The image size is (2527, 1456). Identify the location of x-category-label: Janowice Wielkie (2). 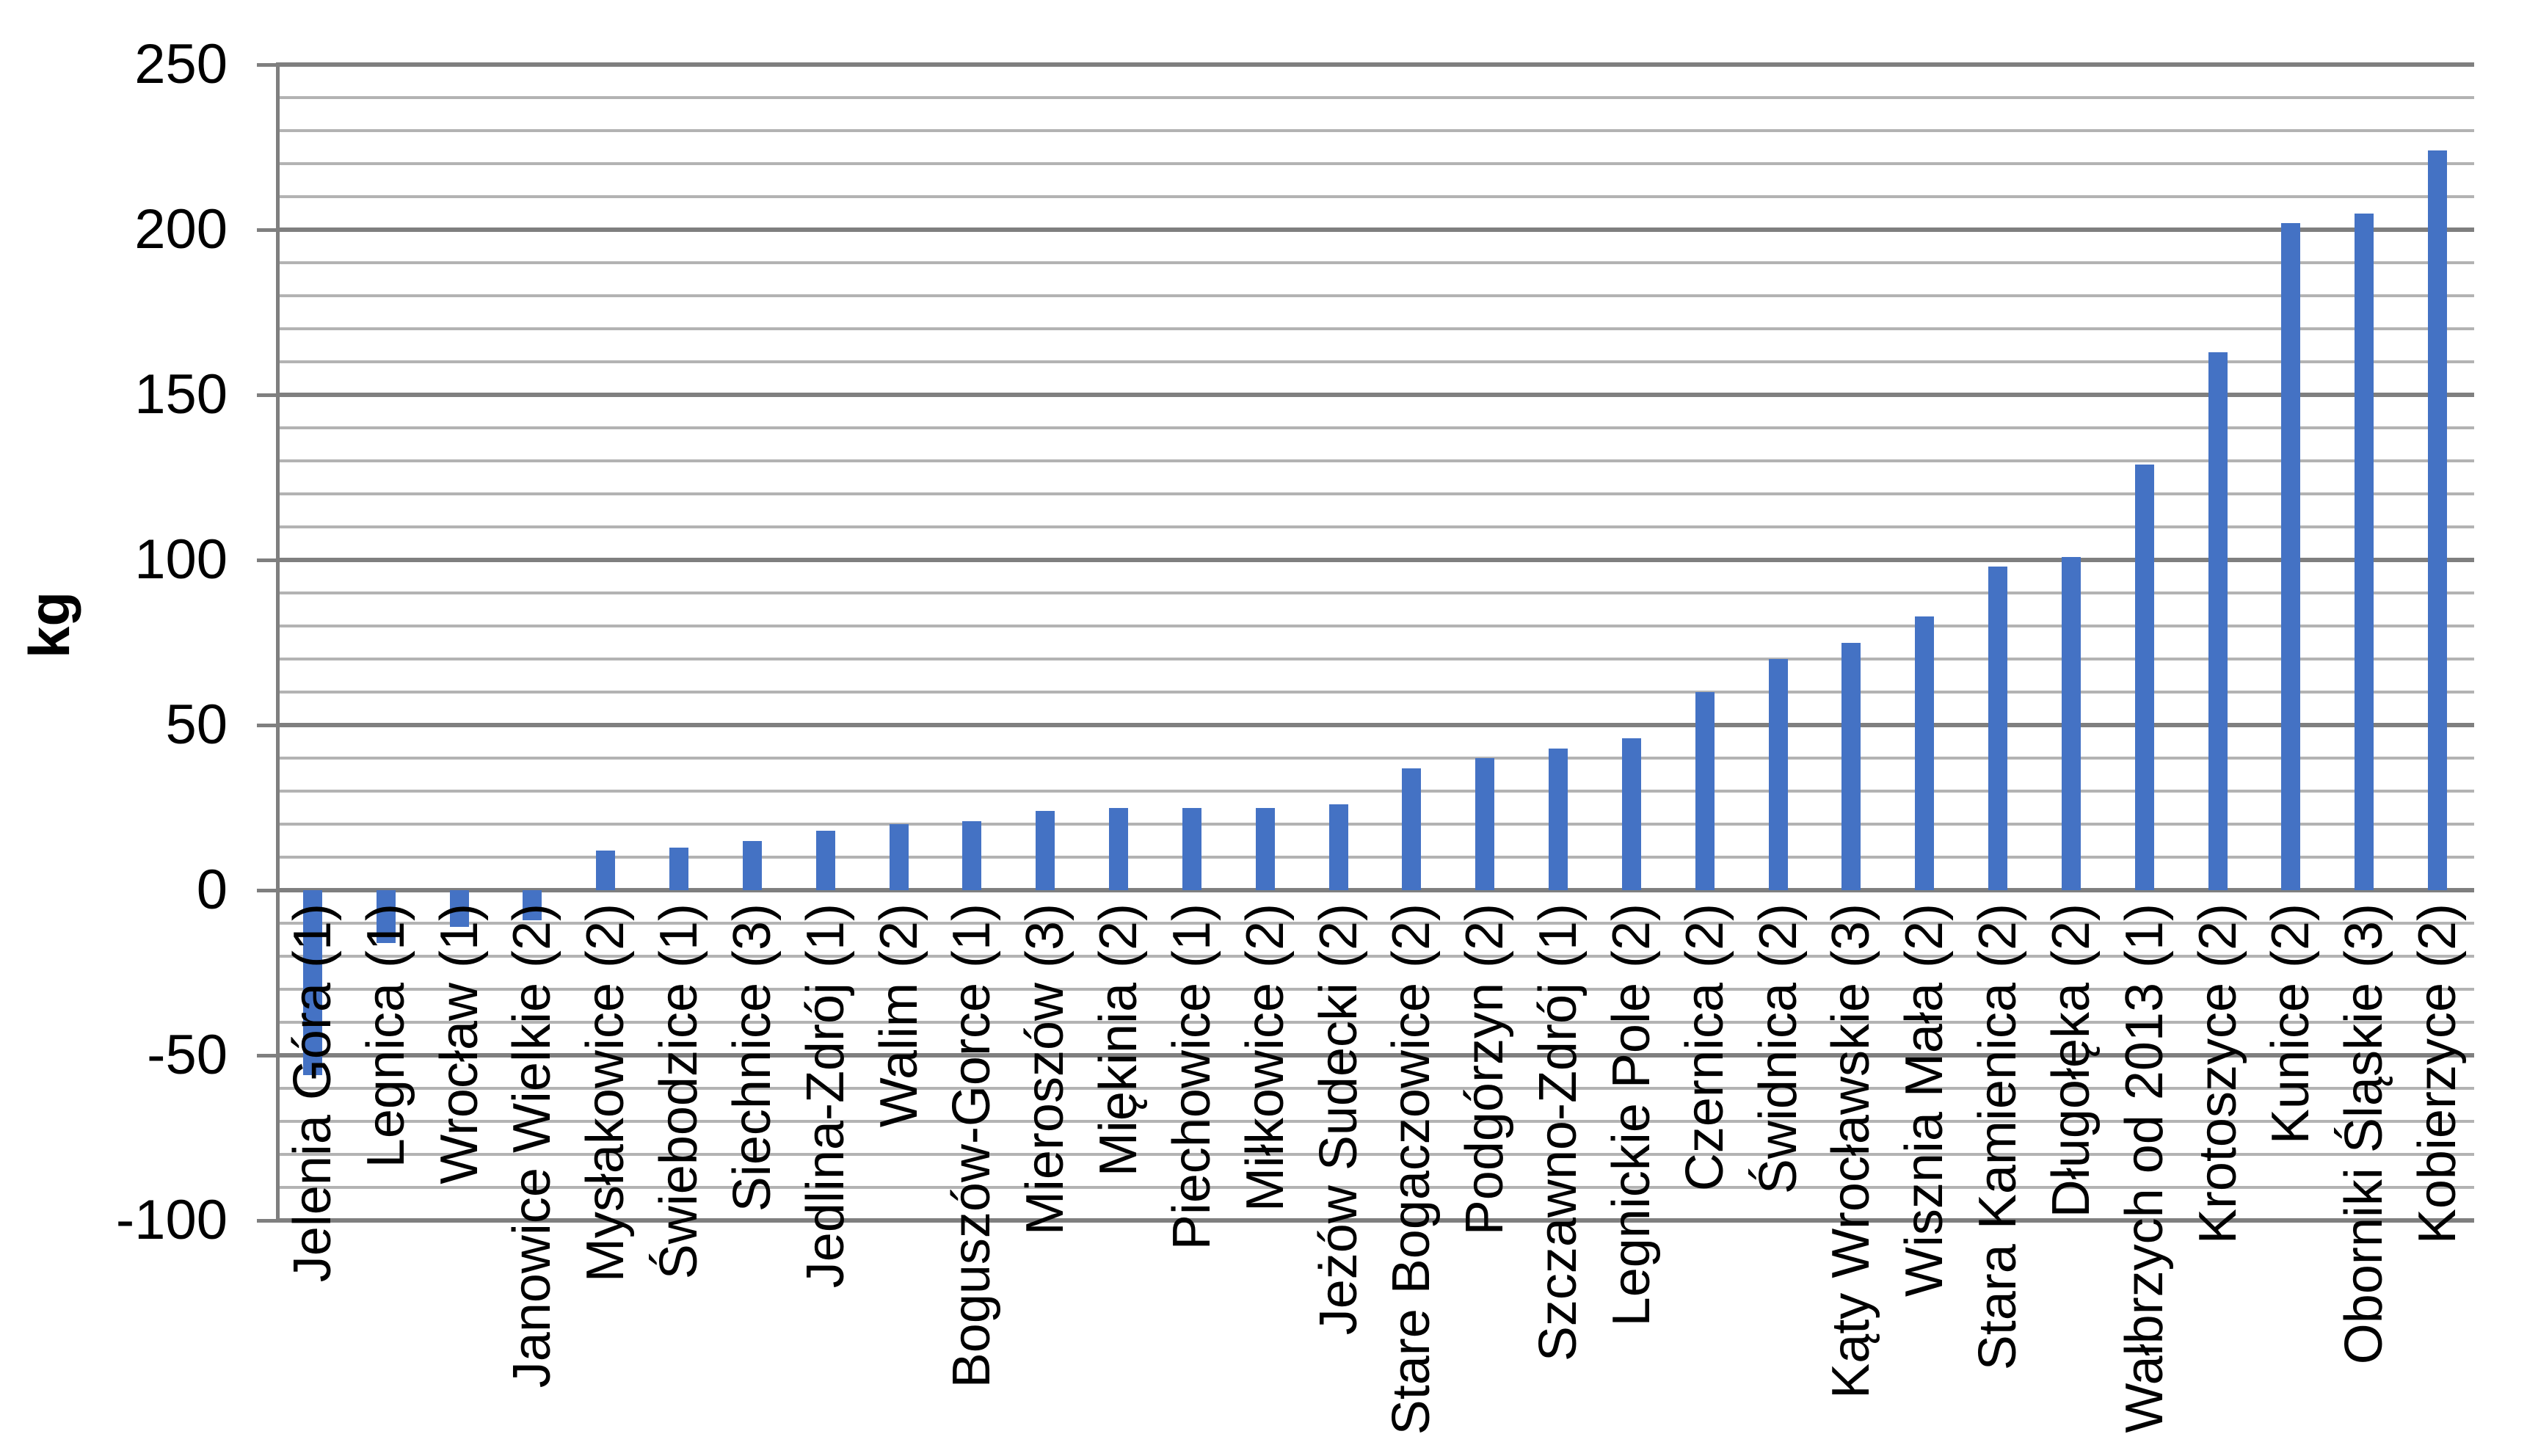
(532, 1145).